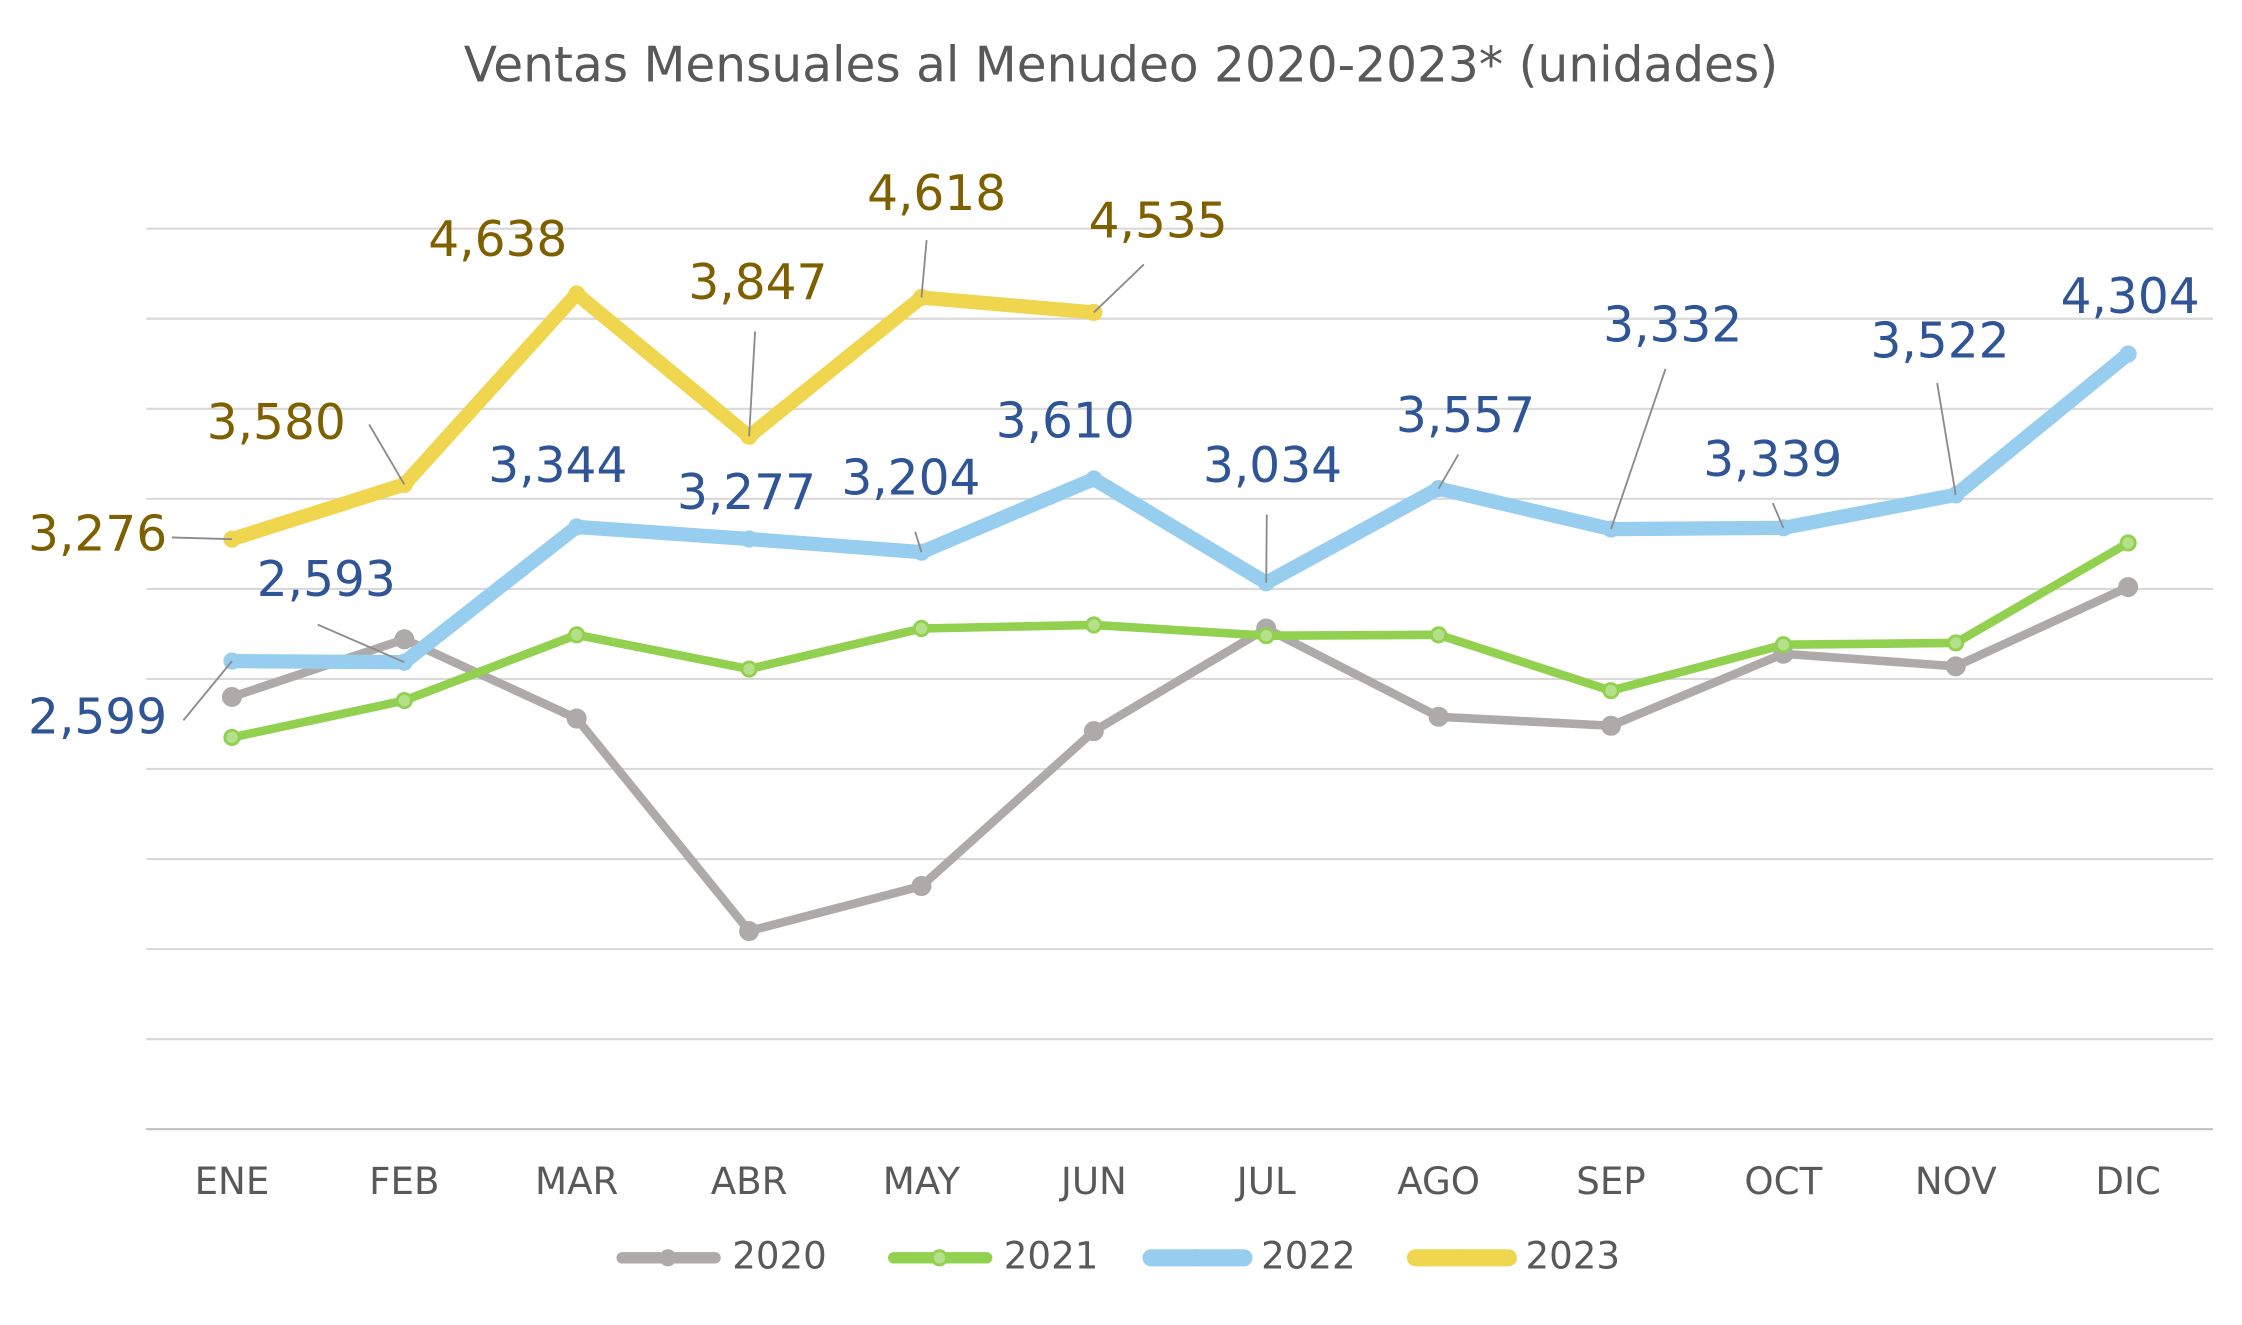  Describe the element at coordinates (1065, 422) in the screenshot. I see `data-label: 3,610` at that location.